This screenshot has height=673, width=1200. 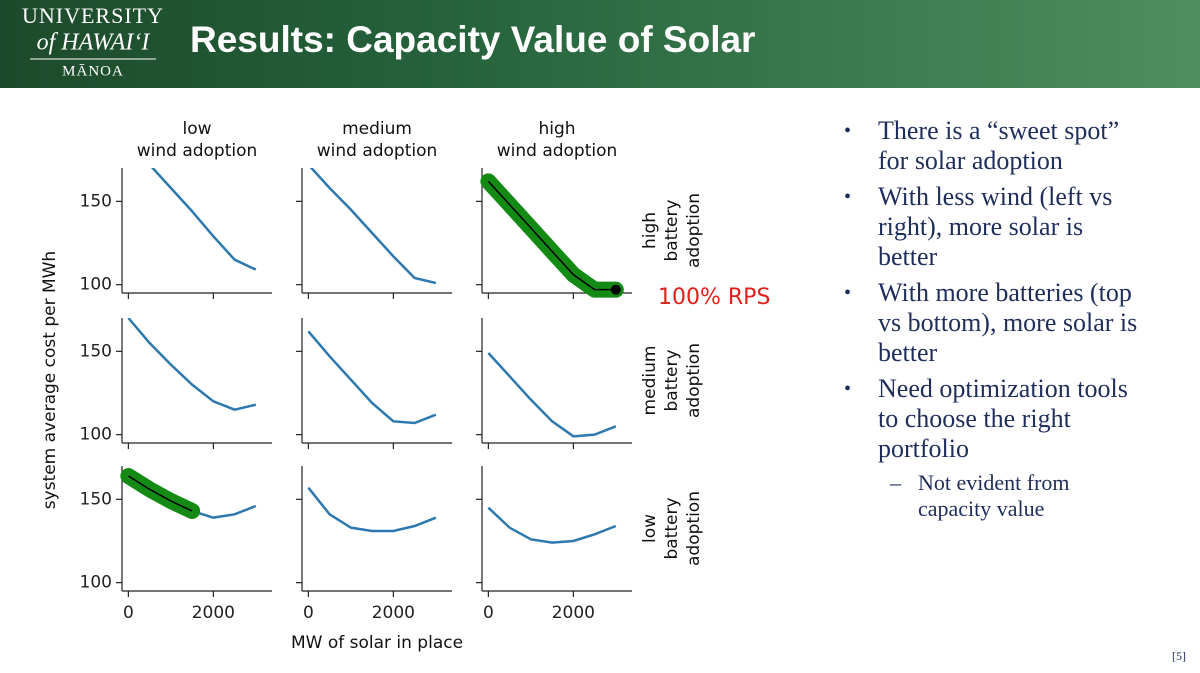 I want to click on header-band, so click(x=600, y=44).